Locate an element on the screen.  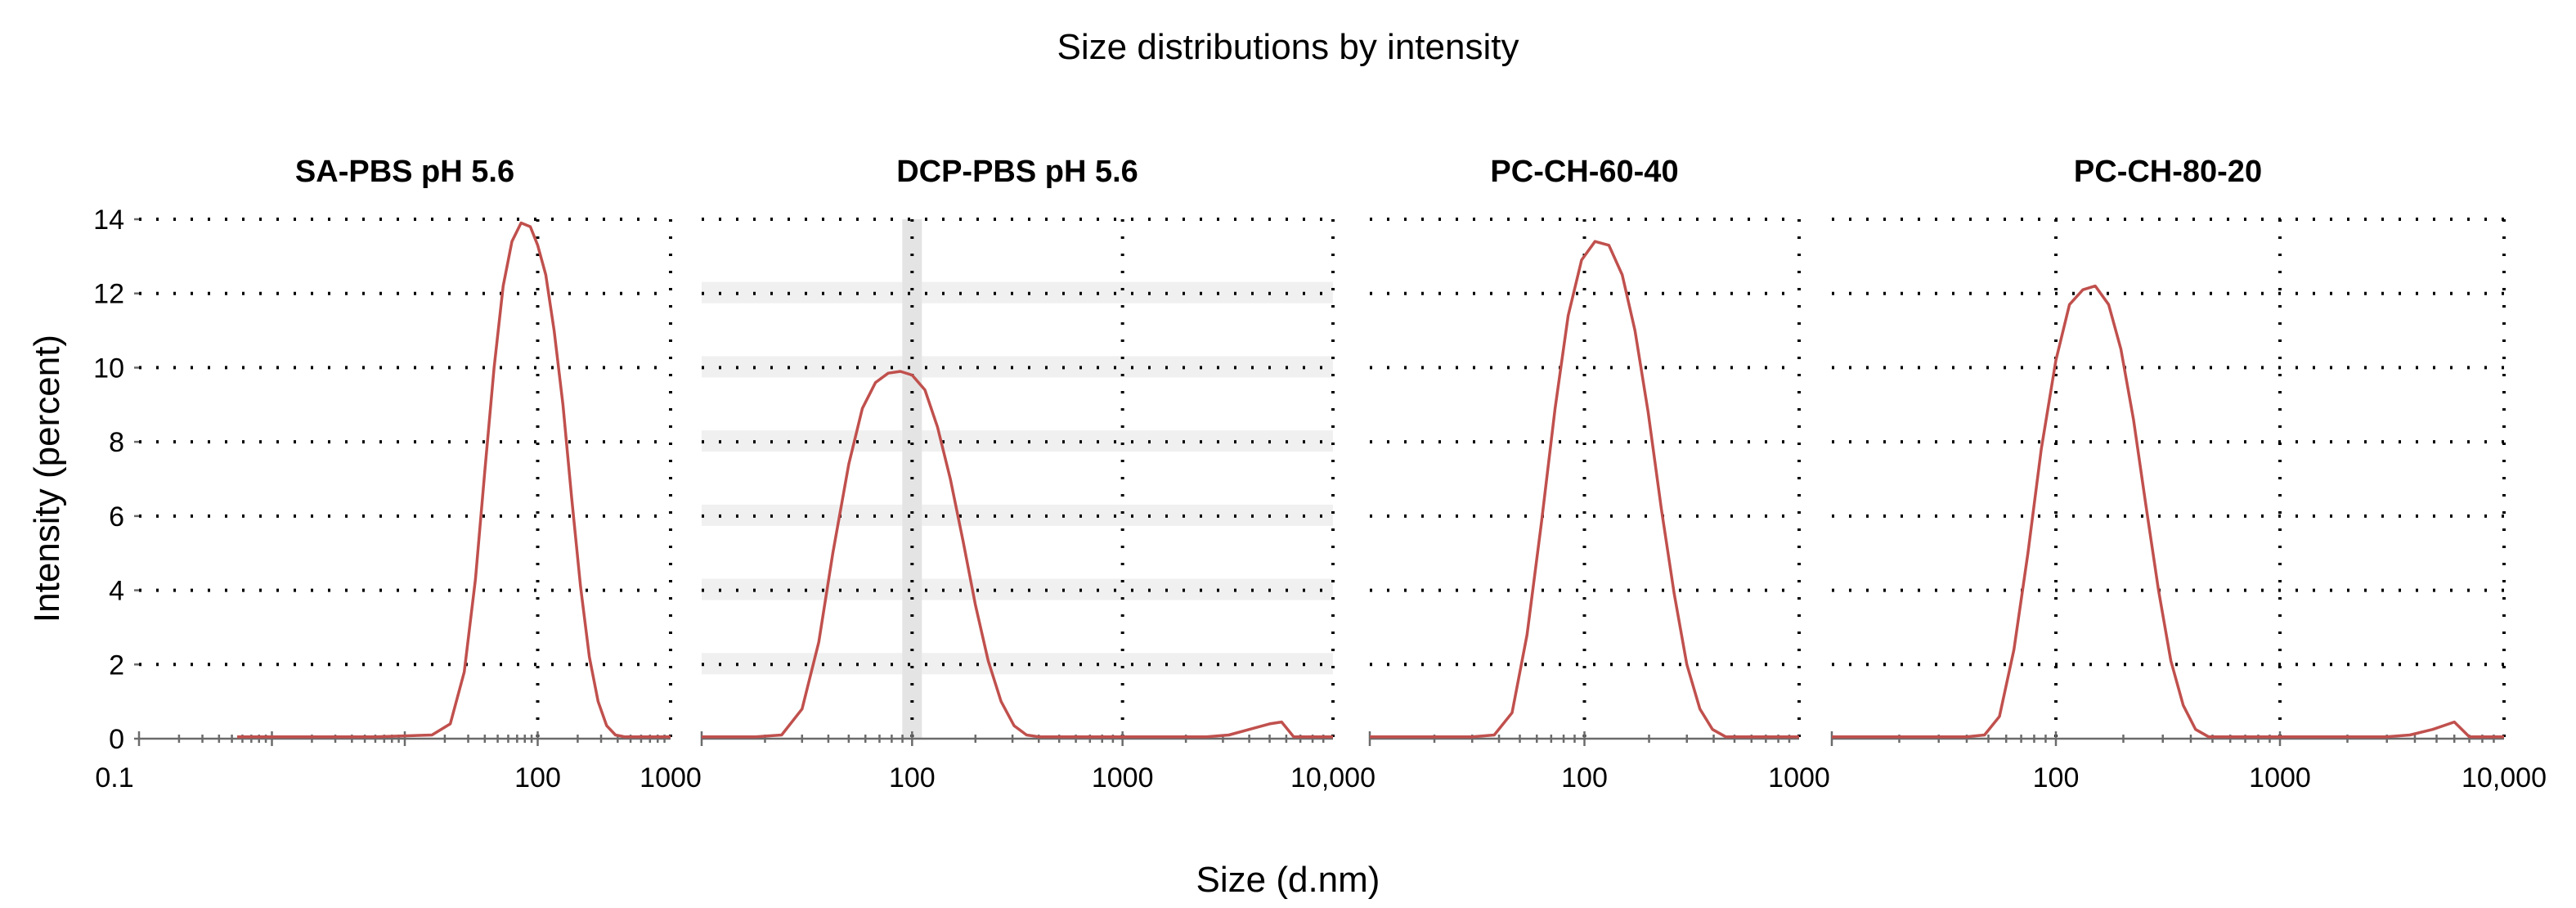
y-tick-label: 6 is located at coordinates (116, 517).